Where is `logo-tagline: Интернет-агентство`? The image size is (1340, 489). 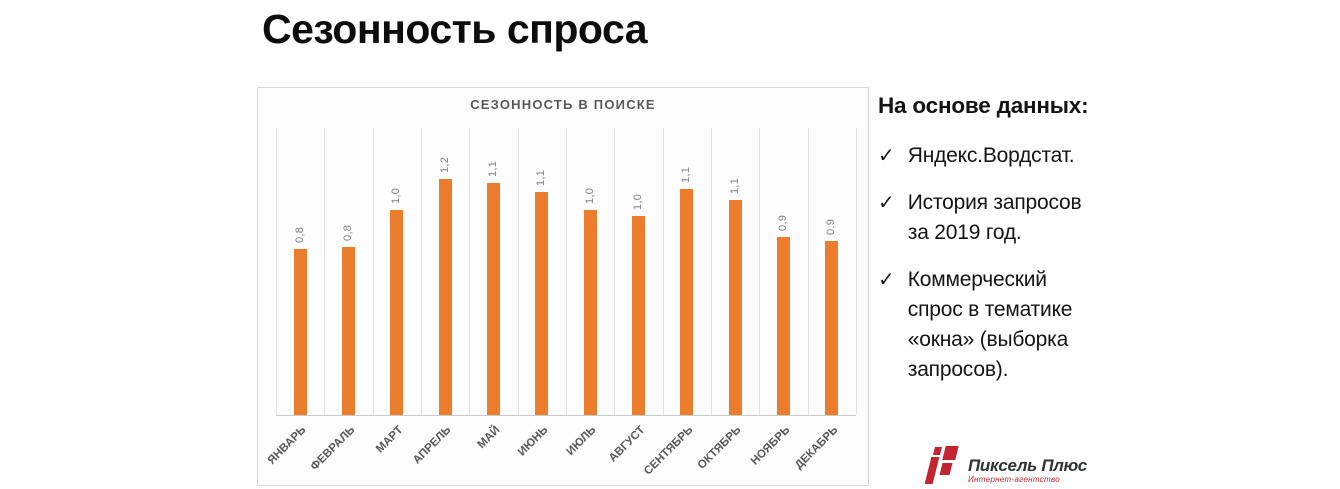
logo-tagline: Интернет-агентство is located at coordinates (1014, 479).